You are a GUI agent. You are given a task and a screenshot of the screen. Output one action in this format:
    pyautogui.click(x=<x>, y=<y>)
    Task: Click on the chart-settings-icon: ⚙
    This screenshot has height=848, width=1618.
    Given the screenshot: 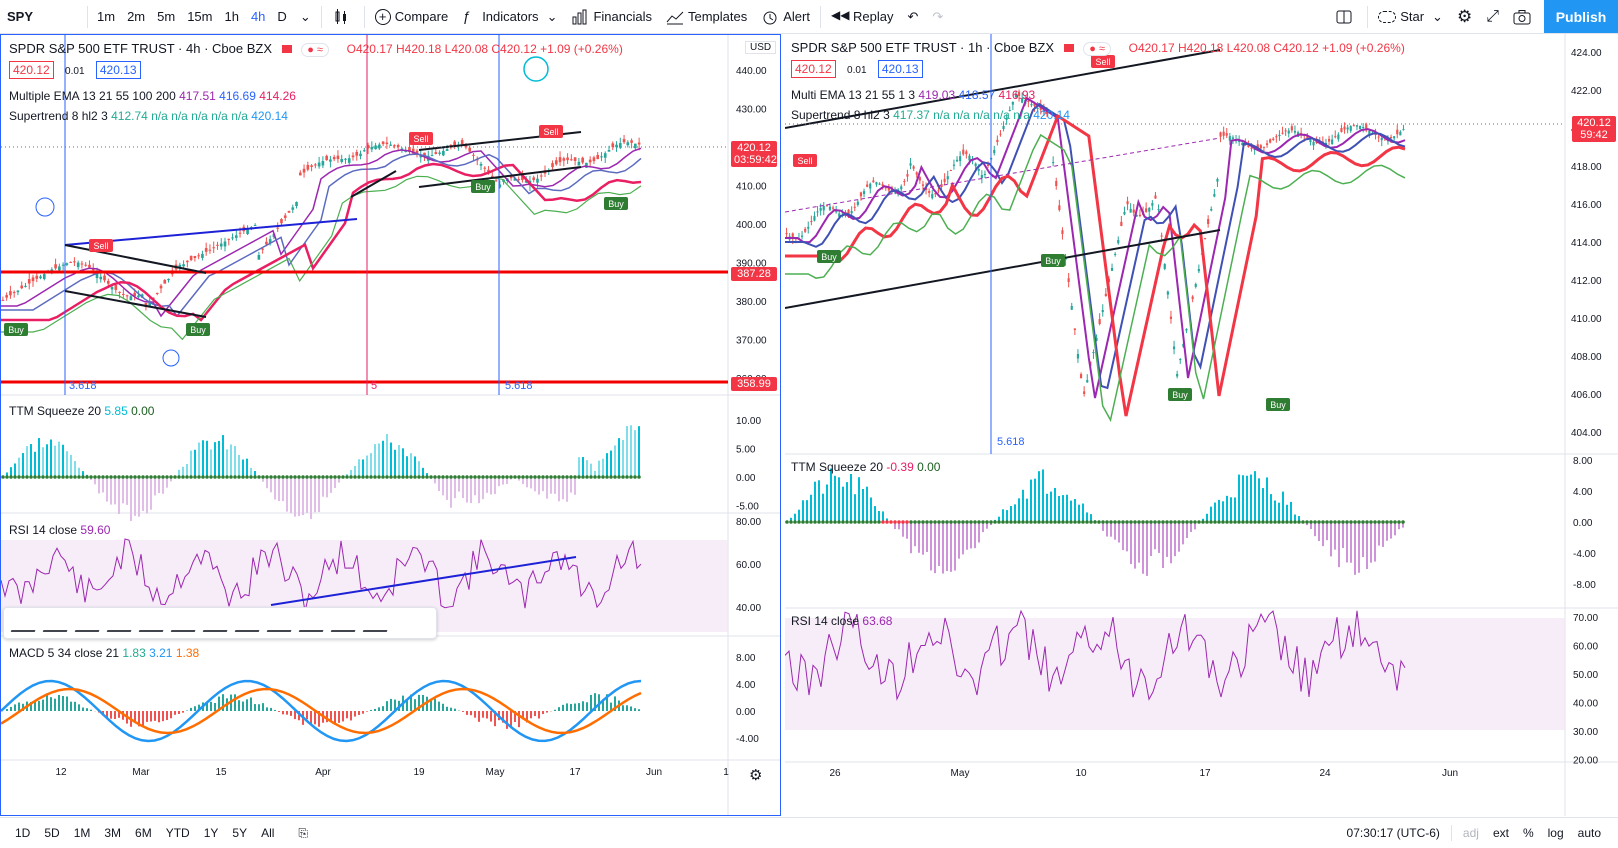 What is the action you would take?
    pyautogui.click(x=756, y=775)
    